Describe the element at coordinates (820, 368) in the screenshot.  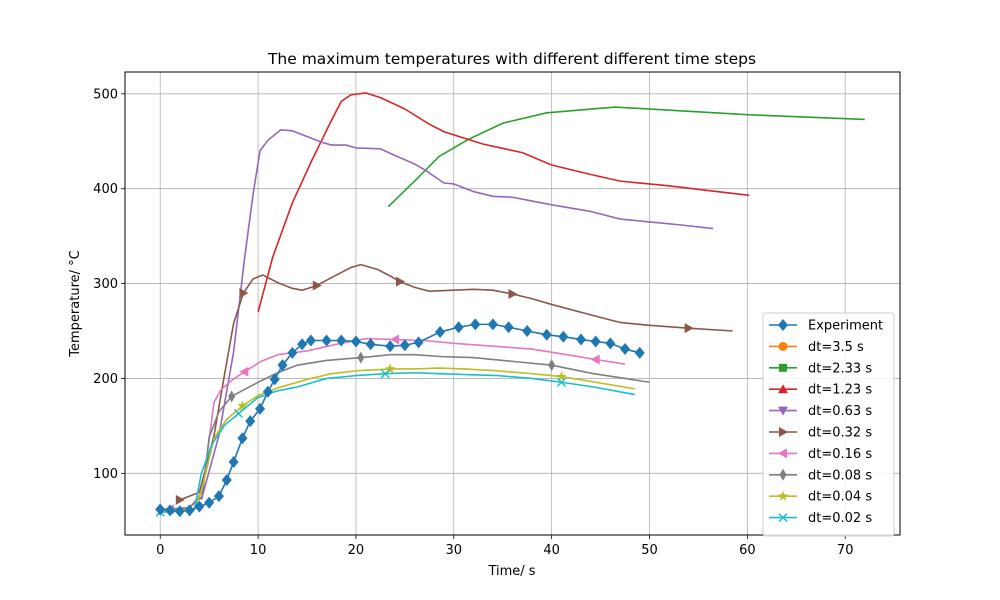
I see `legend-item: dt=2.33 s` at that location.